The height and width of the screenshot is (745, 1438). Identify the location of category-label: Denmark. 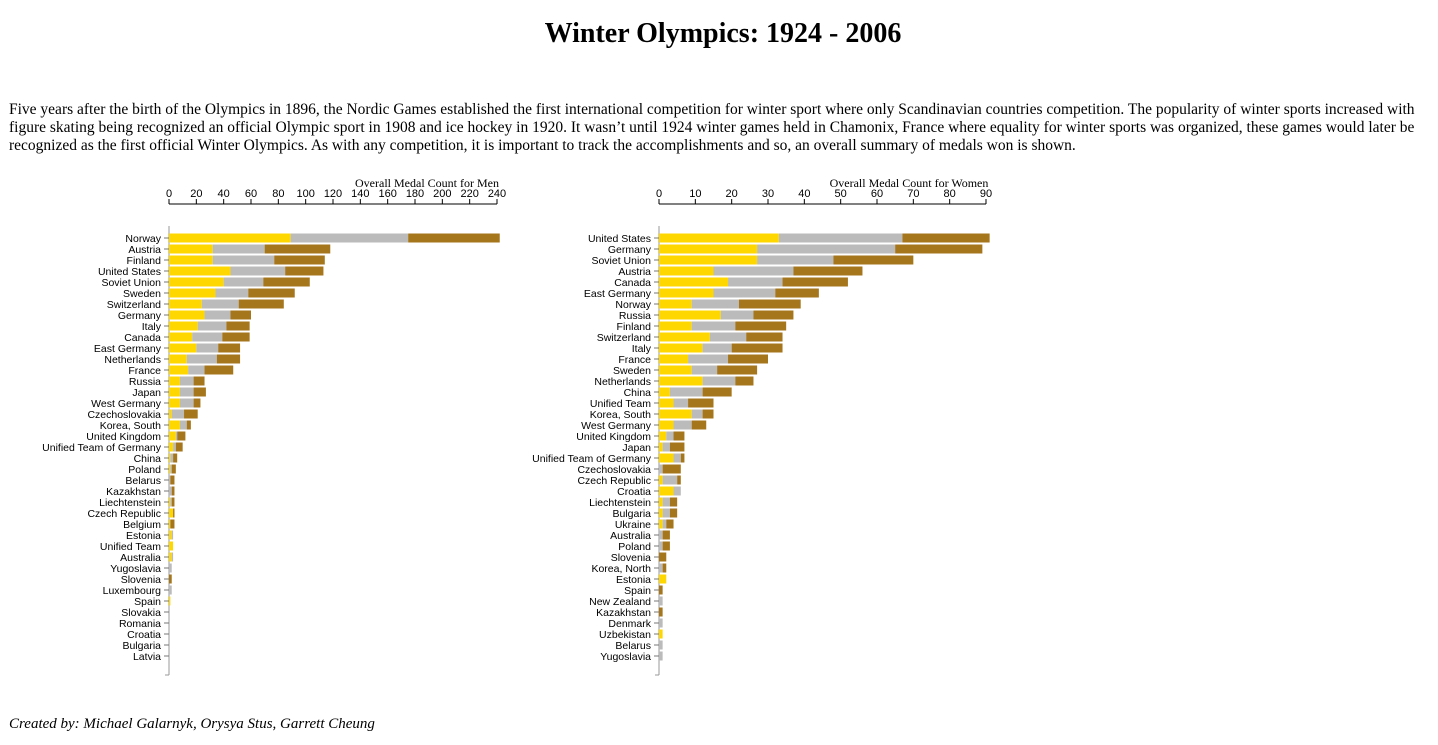
(629, 624).